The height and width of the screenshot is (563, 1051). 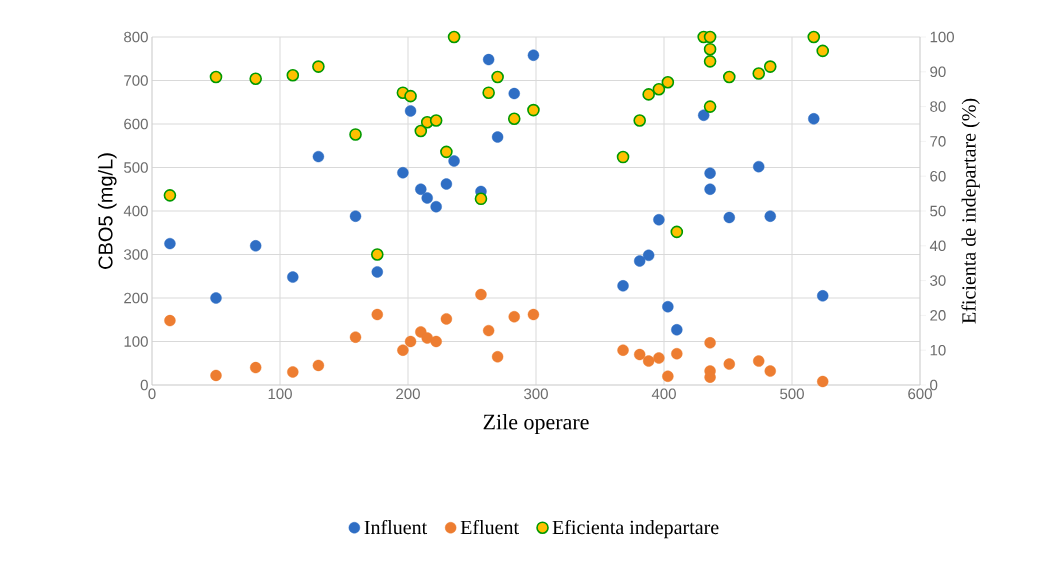 I want to click on x-tick-label: 600, so click(x=920, y=394).